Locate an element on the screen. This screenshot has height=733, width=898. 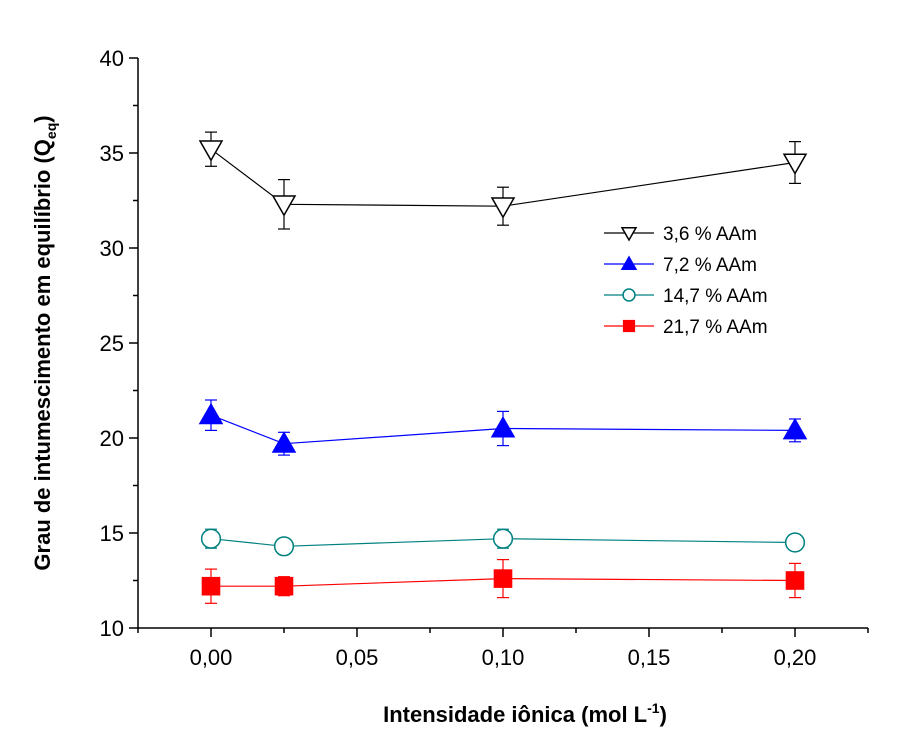
legend-label: 14,7 % AAm is located at coordinates (715, 296).